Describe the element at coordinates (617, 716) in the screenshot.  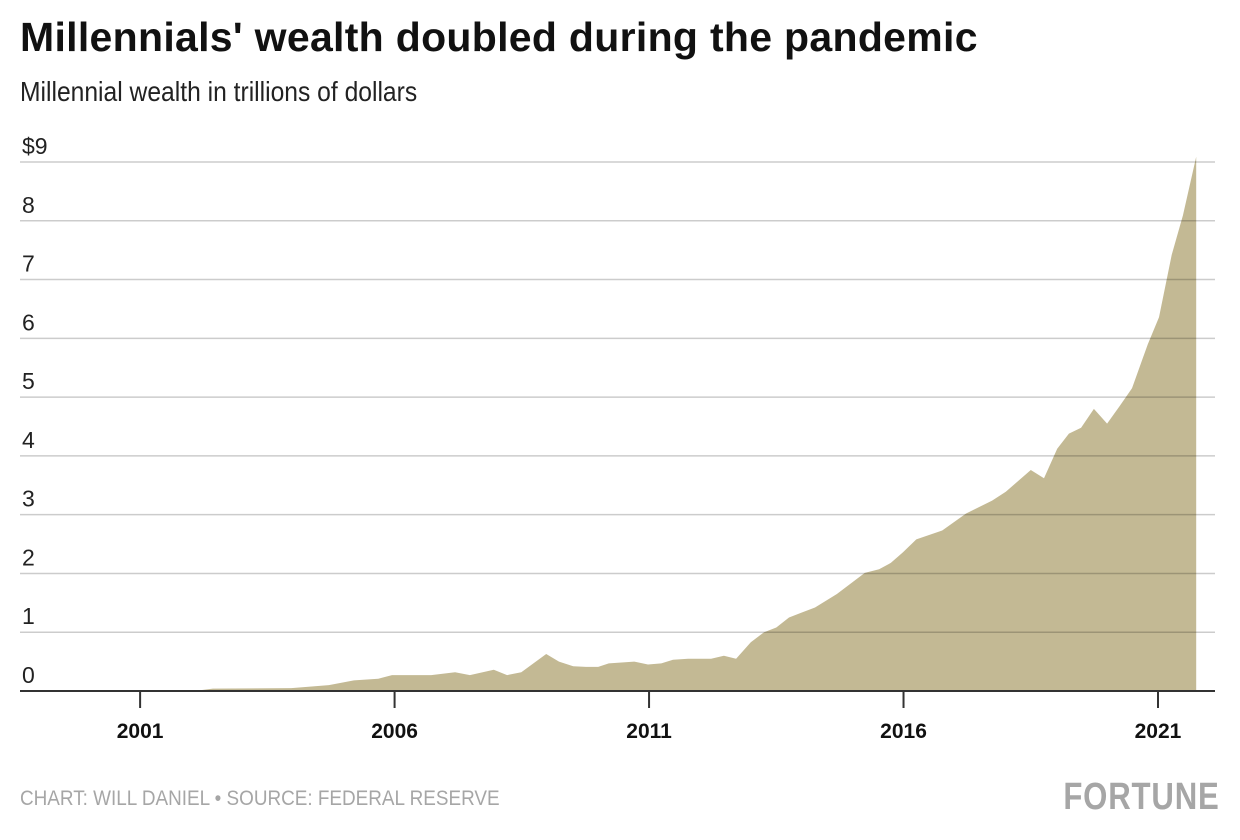
I see `x-axis: 2001 2006 2011 2016 2021` at that location.